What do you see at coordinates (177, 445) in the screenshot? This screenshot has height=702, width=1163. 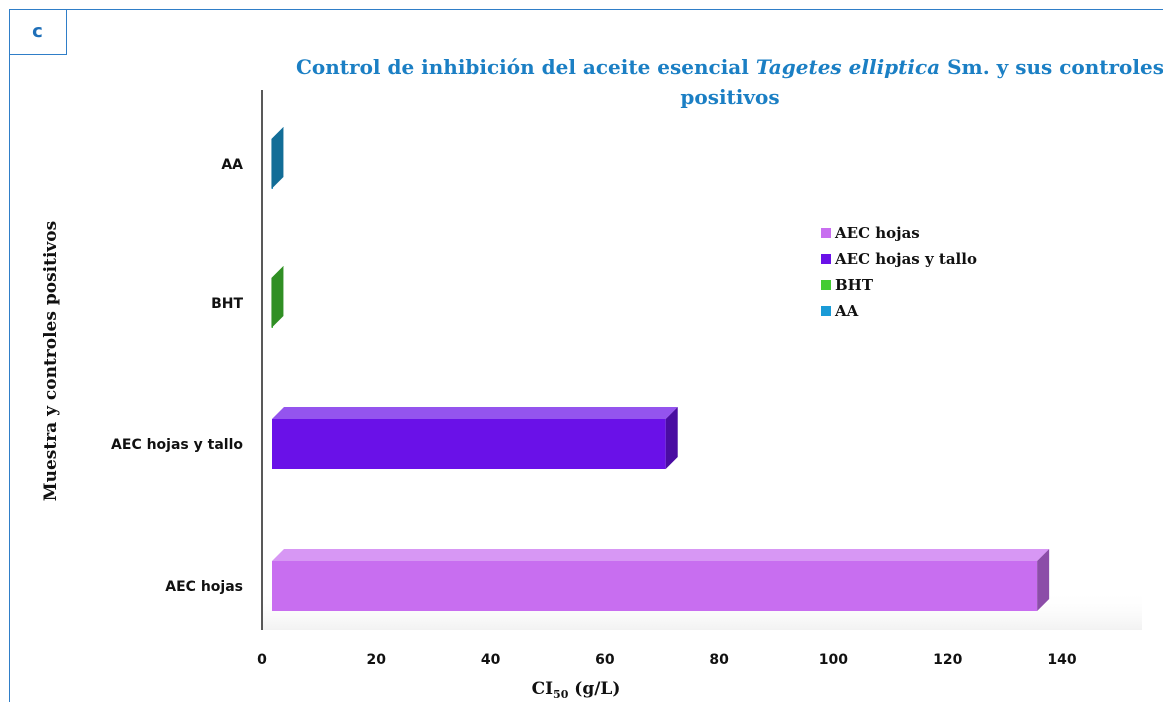 I see `category-label: AEC hojas y tallo` at bounding box center [177, 445].